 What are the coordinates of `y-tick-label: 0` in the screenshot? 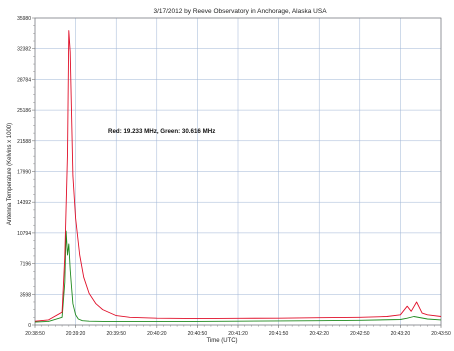 It's located at (29, 326).